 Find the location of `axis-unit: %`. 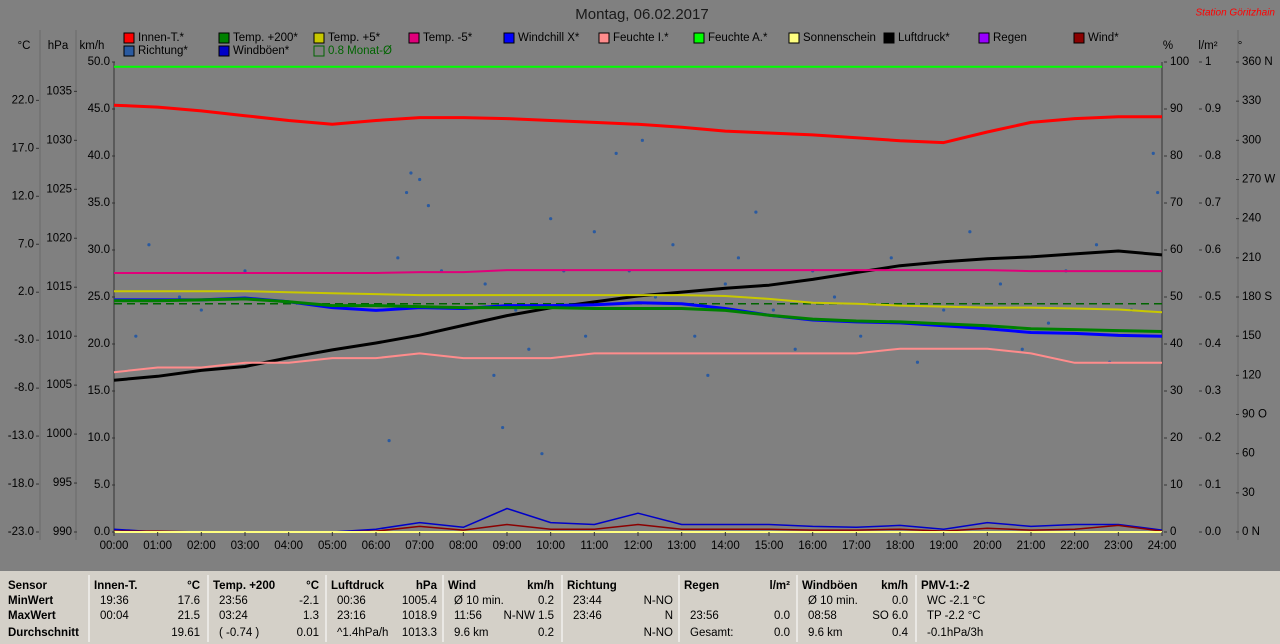

axis-unit: % is located at coordinates (1168, 46).